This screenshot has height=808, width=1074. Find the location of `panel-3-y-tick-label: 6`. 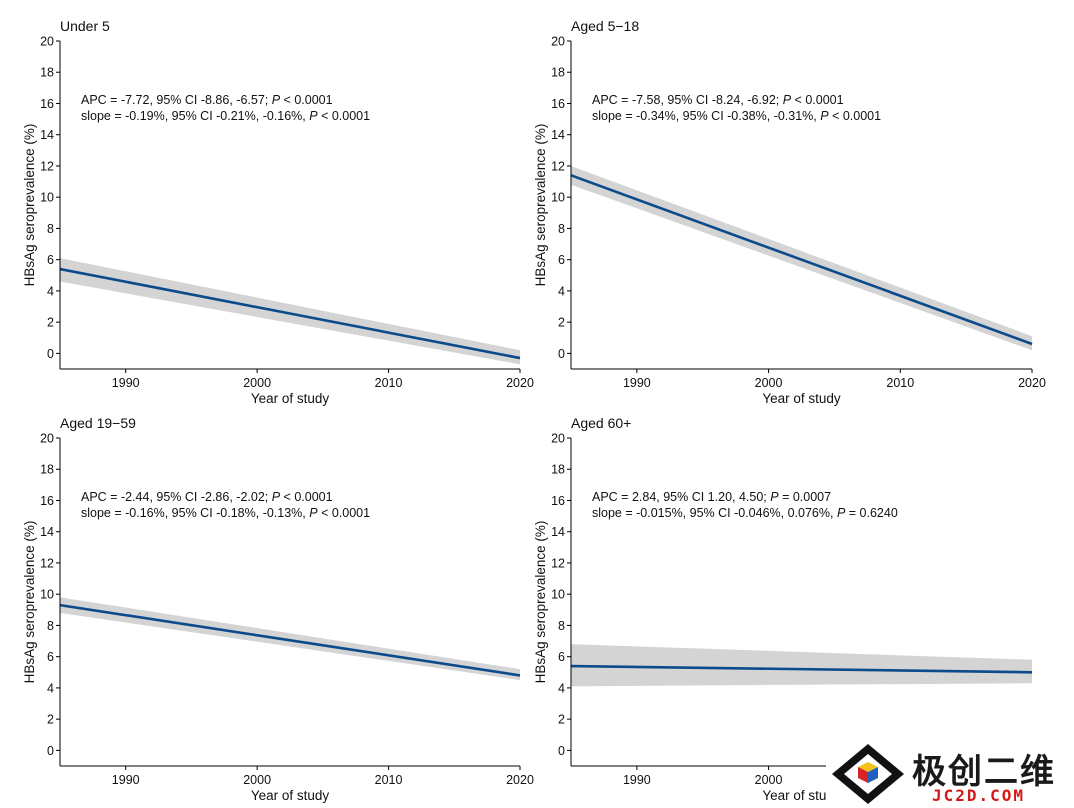

panel-3-y-tick-label: 6 is located at coordinates (50, 657).